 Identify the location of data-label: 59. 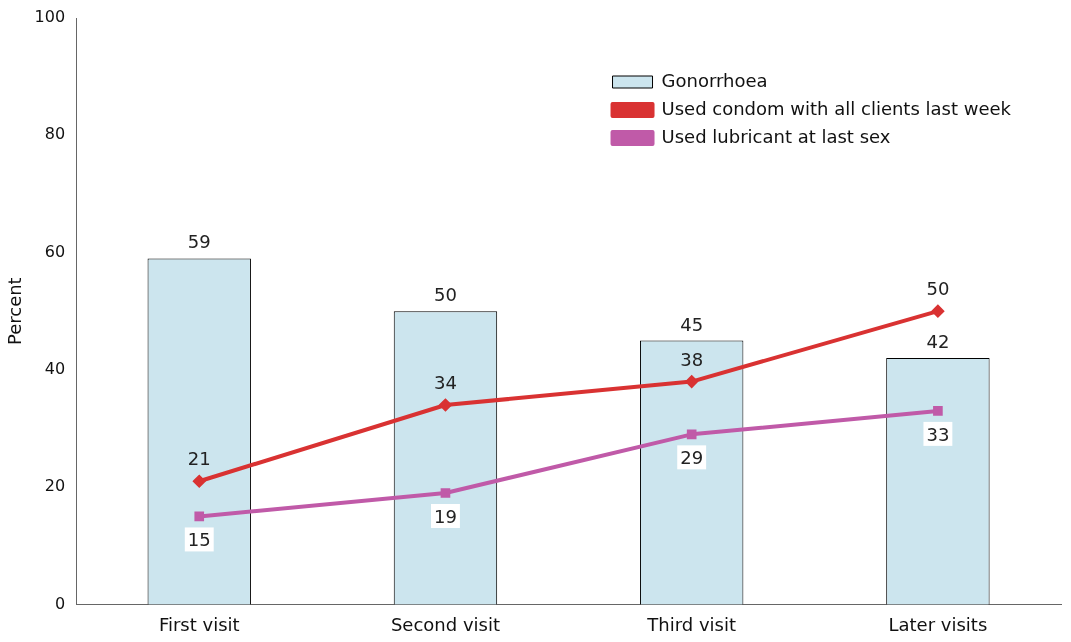
(199, 242).